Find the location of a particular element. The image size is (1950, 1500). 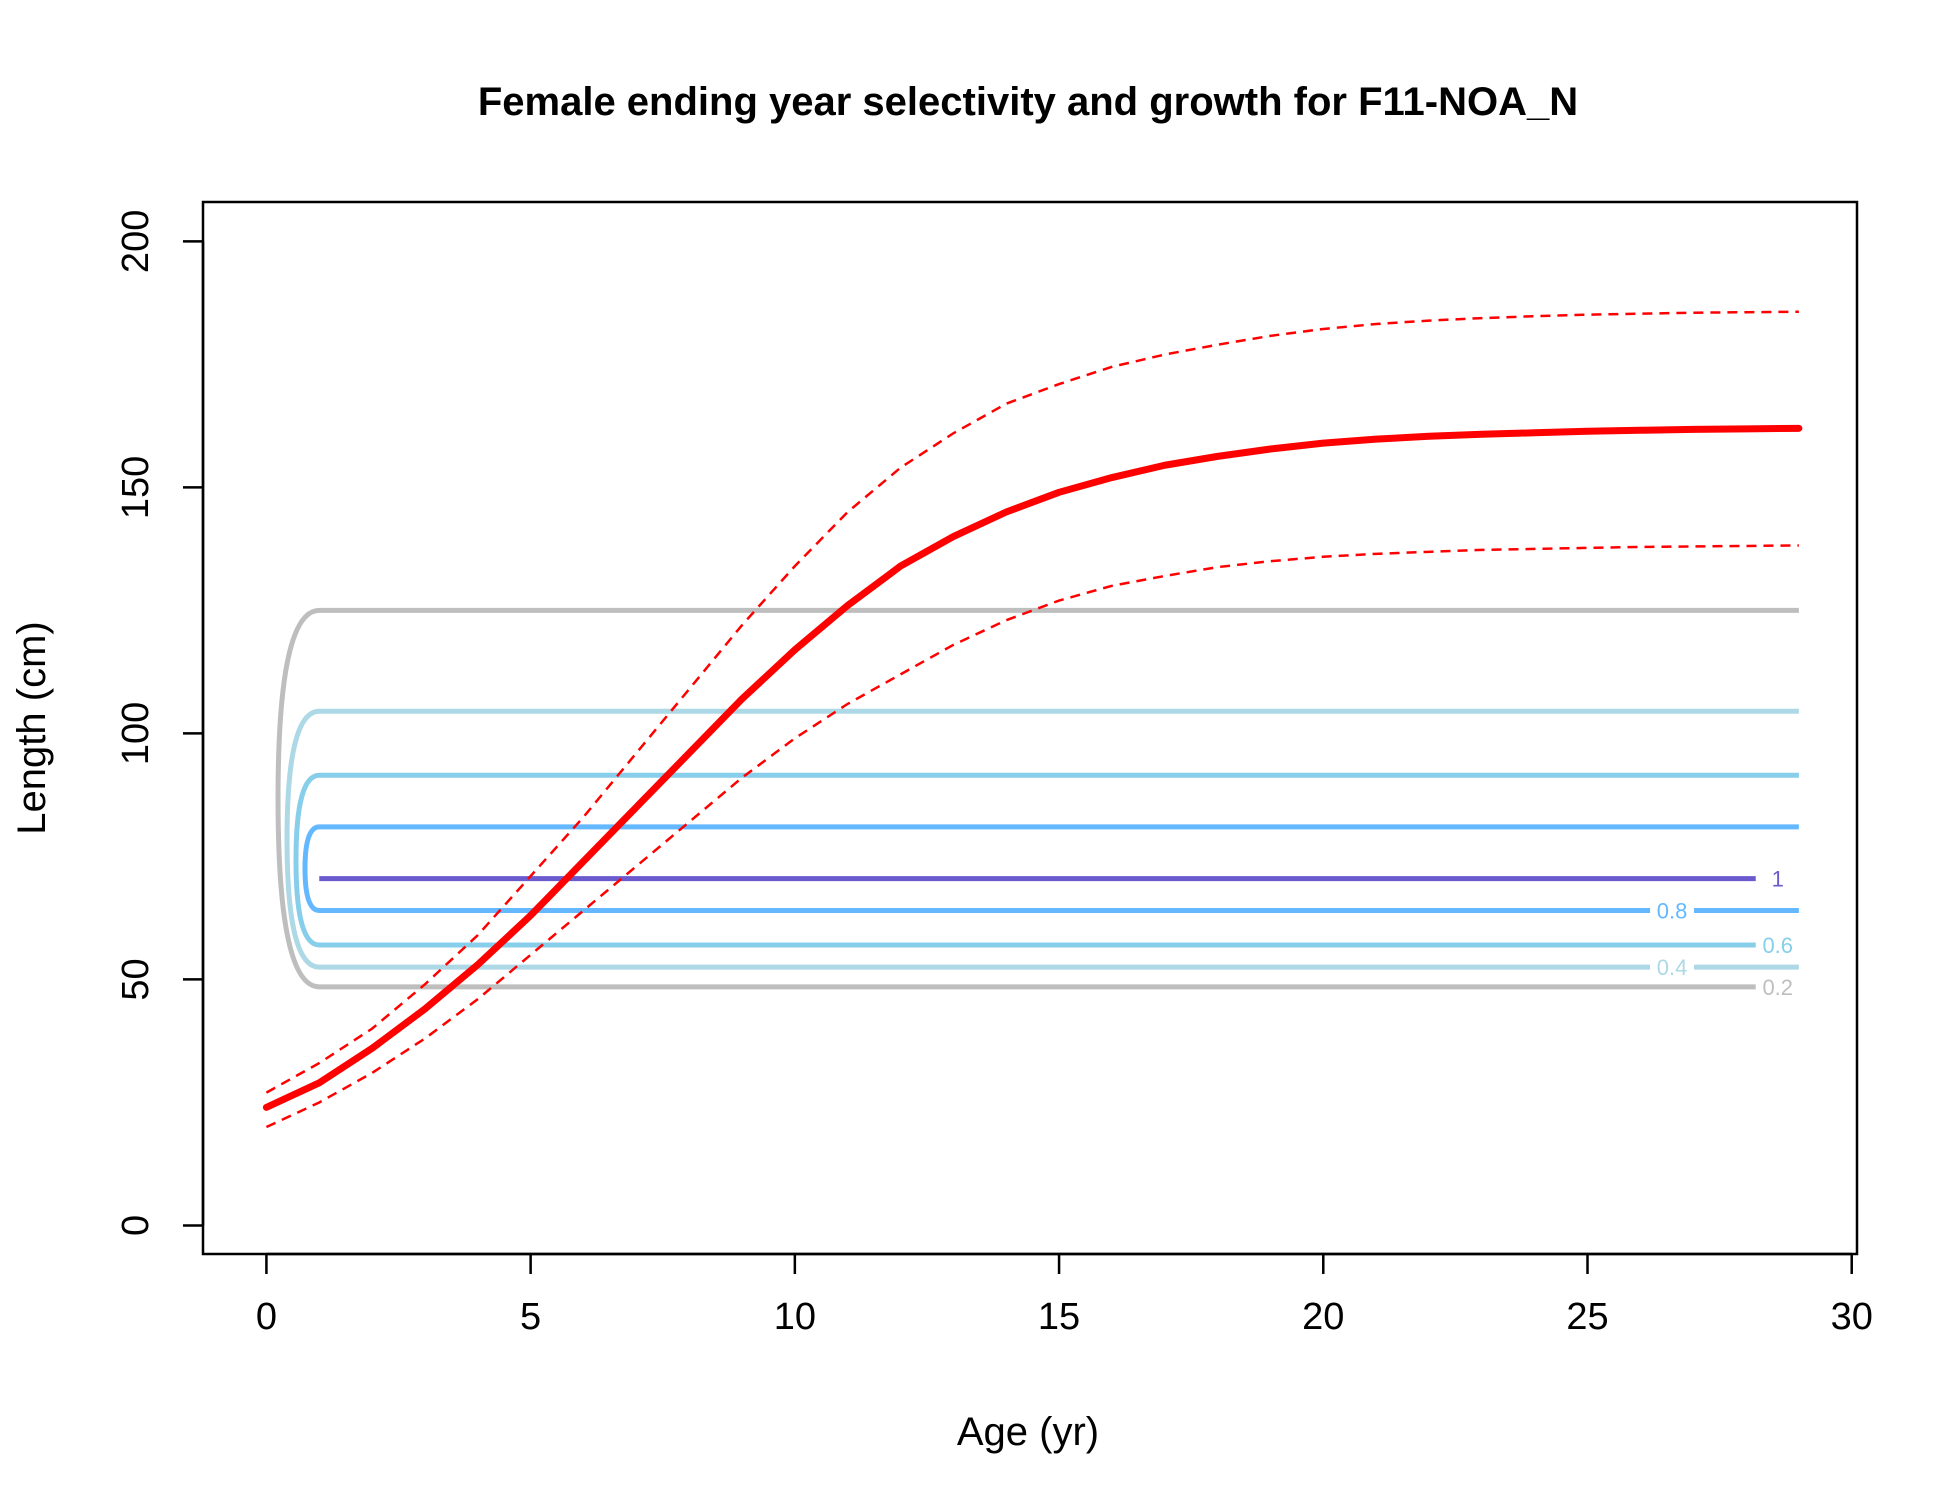

contour-label-0.6: 0.6 is located at coordinates (1777, 945).